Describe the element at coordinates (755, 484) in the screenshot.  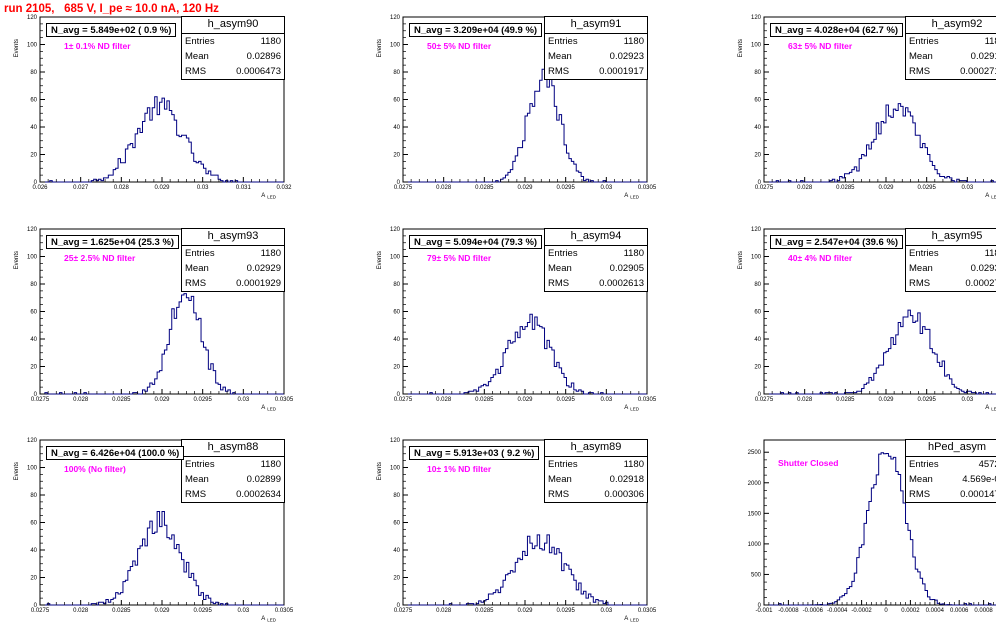
I see `y-tick-label: 2000` at that location.